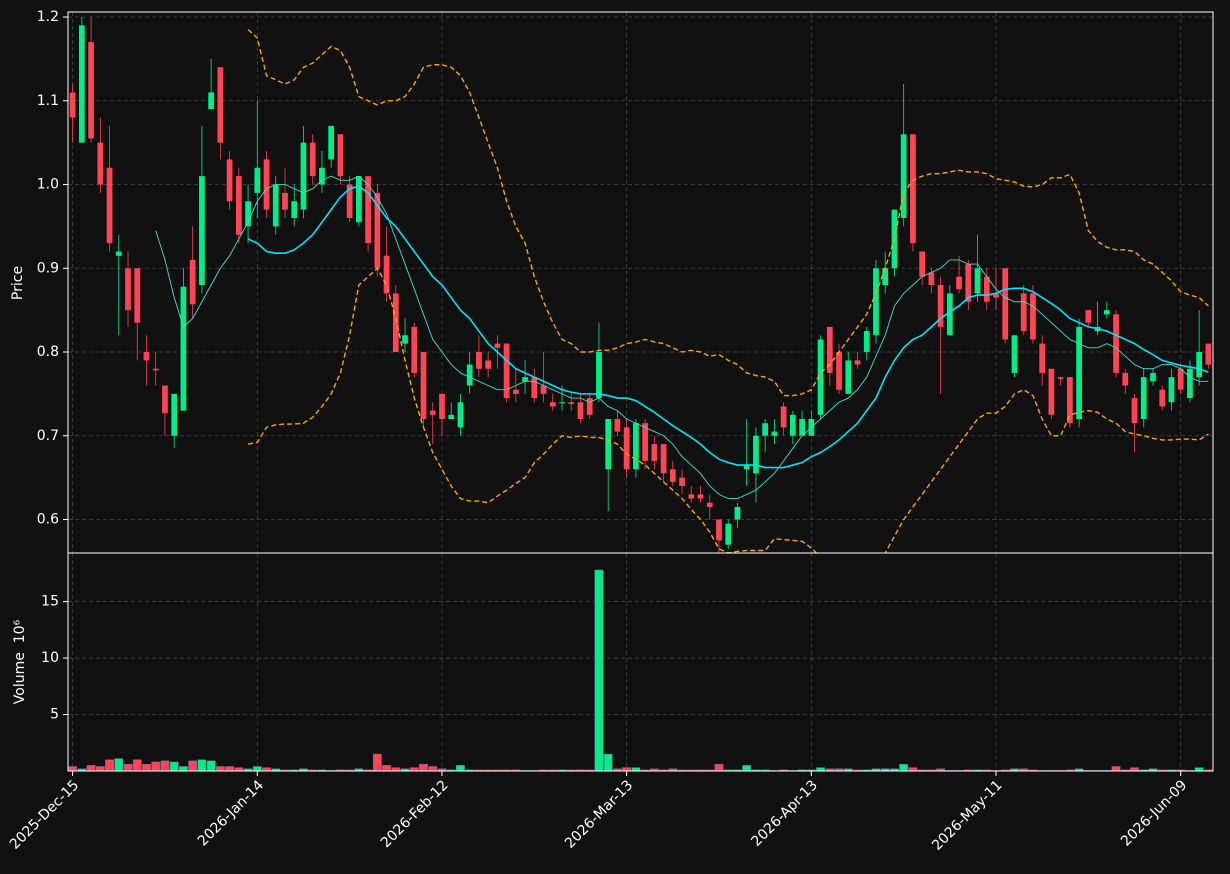 The width and height of the screenshot is (1230, 874). What do you see at coordinates (50, 602) in the screenshot?
I see `y-tick-label: 15` at bounding box center [50, 602].